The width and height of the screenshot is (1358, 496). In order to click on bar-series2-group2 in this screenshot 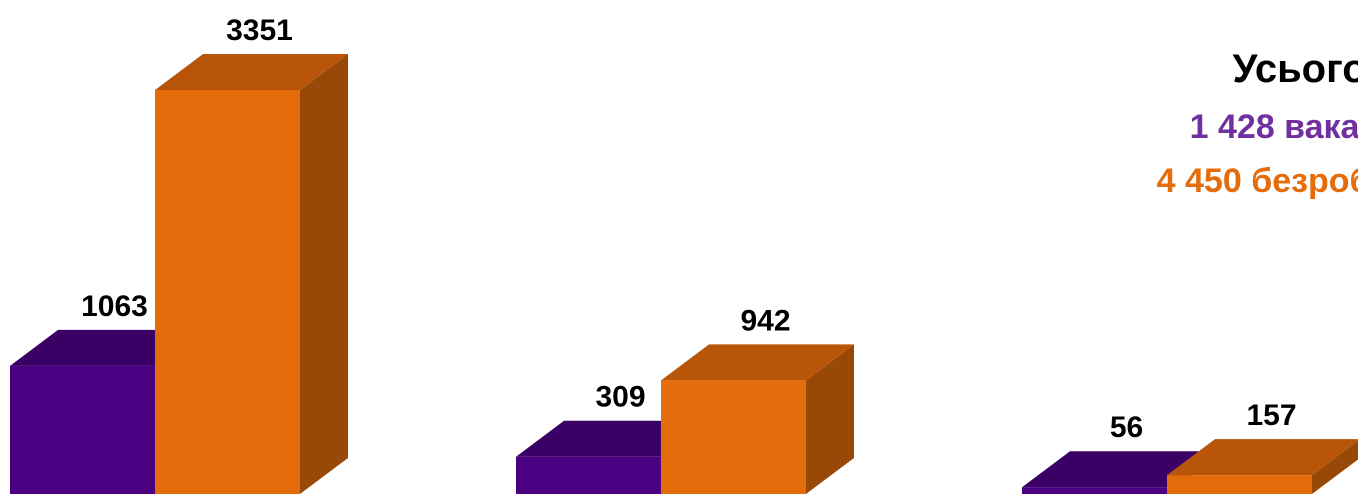, I will do `click(757, 419)`.